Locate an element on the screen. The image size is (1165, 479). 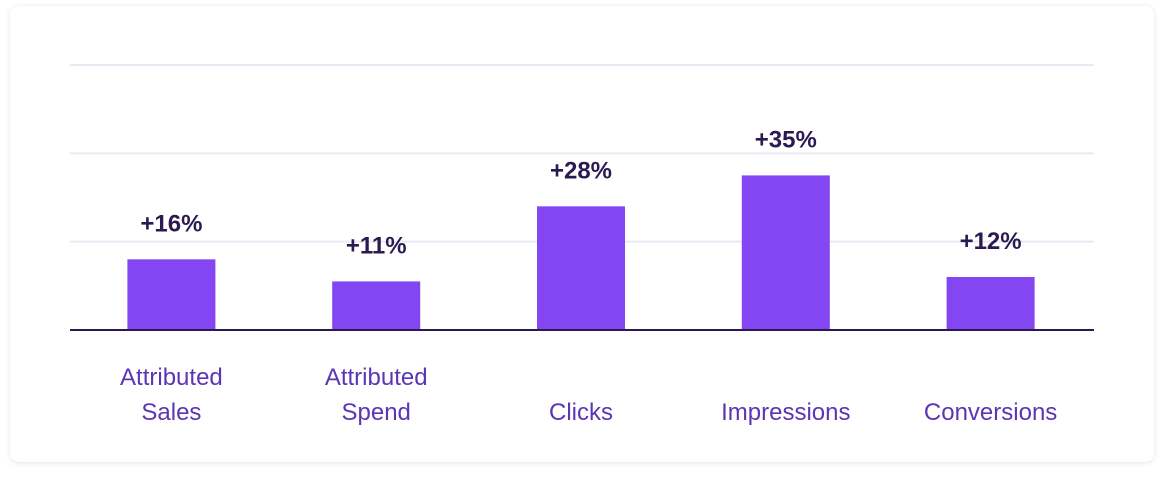
category-label-line: Clicks is located at coordinates (581, 412).